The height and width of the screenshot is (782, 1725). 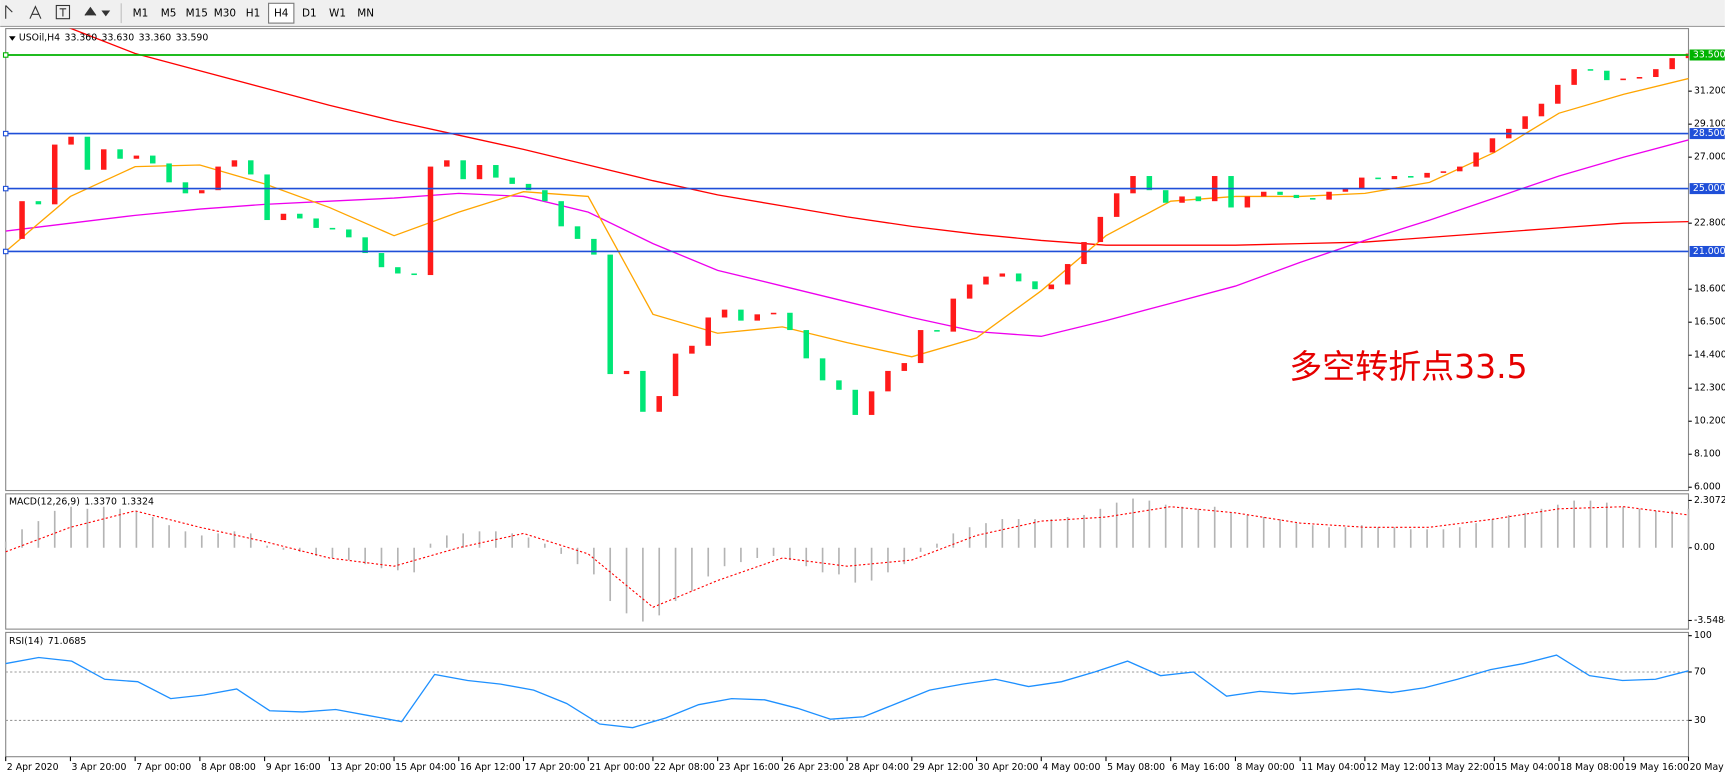 I want to click on timeframe-label: W1, so click(x=337, y=14).